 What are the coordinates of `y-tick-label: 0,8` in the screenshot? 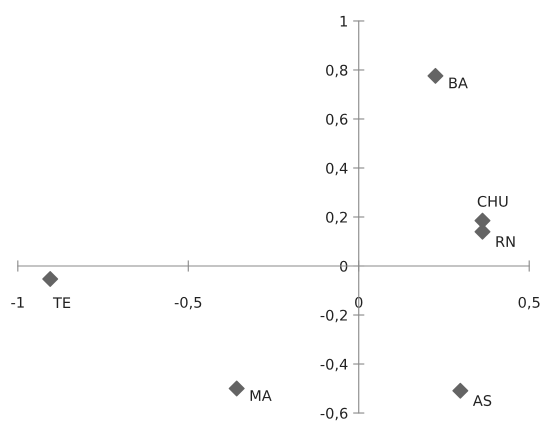 It's located at (337, 71).